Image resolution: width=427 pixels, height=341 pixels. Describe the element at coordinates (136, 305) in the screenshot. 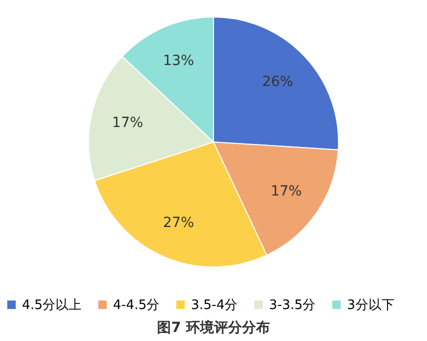

I see `legend-label: 4-4.5分` at that location.